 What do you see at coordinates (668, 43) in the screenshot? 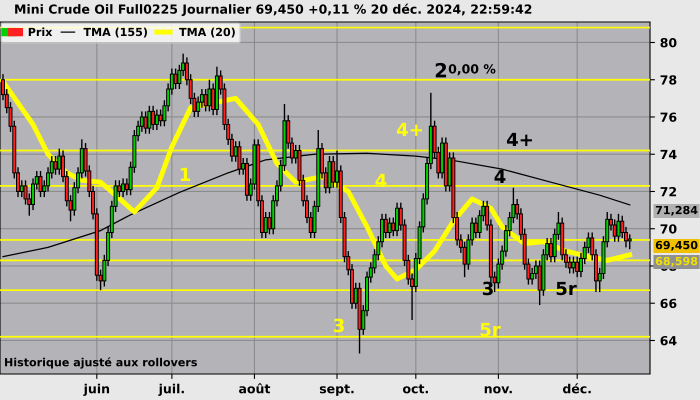
I see `y-tick-label: 80` at bounding box center [668, 43].